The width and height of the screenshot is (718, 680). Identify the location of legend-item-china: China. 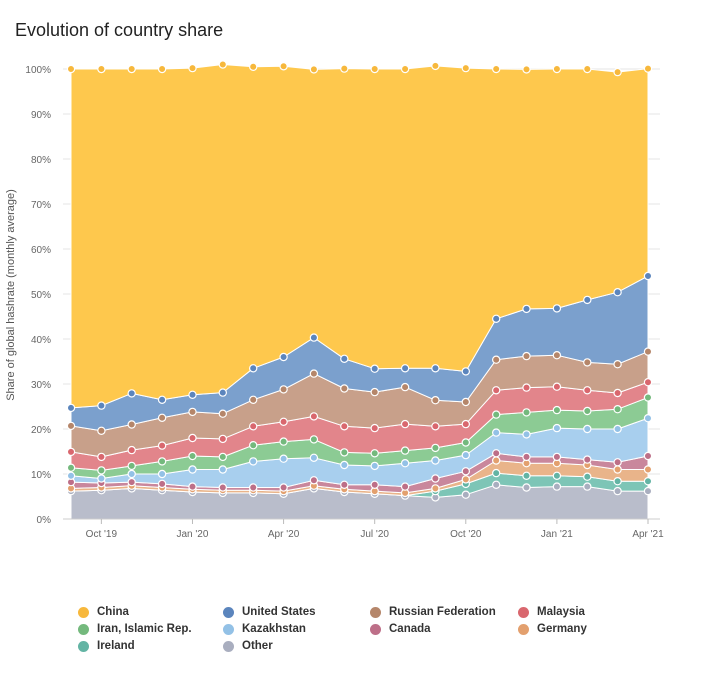
(103, 612).